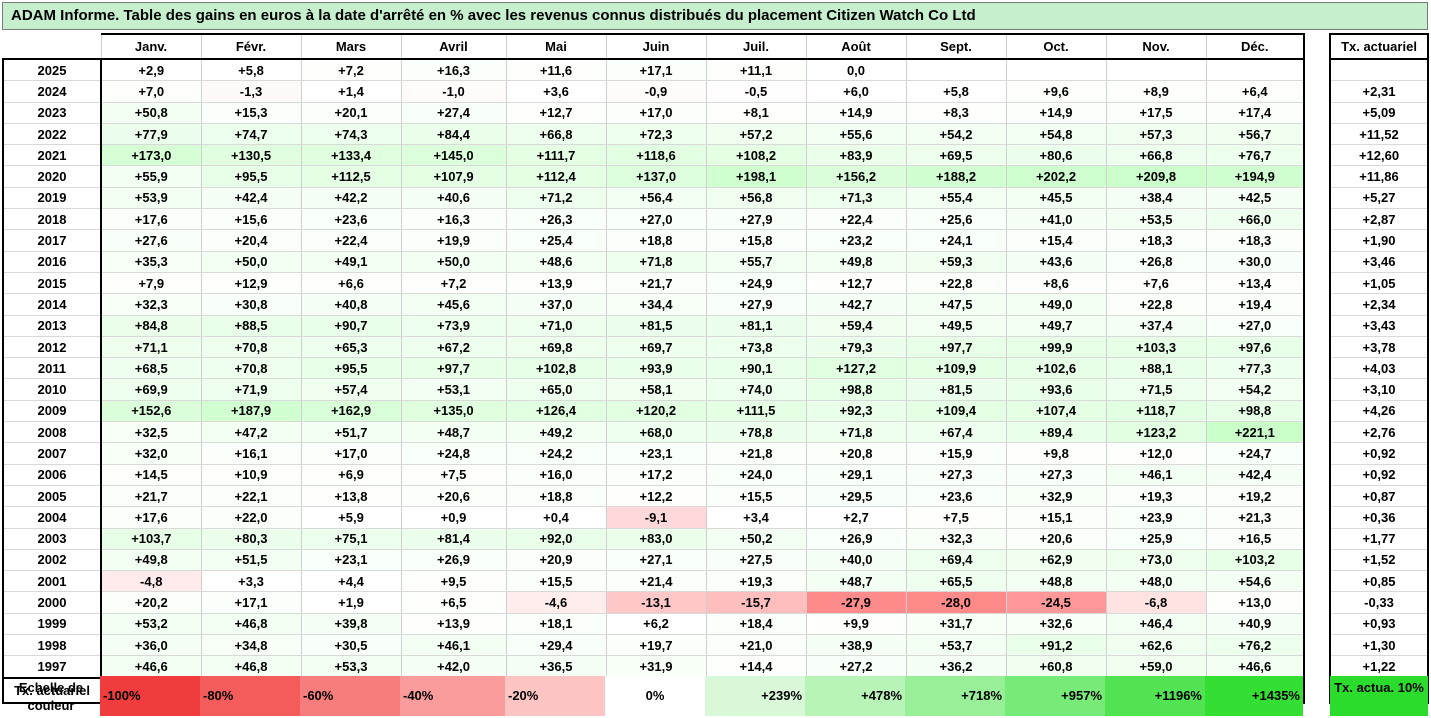  Describe the element at coordinates (756, 453) in the screenshot. I see `gain-cell: +21,8` at that location.